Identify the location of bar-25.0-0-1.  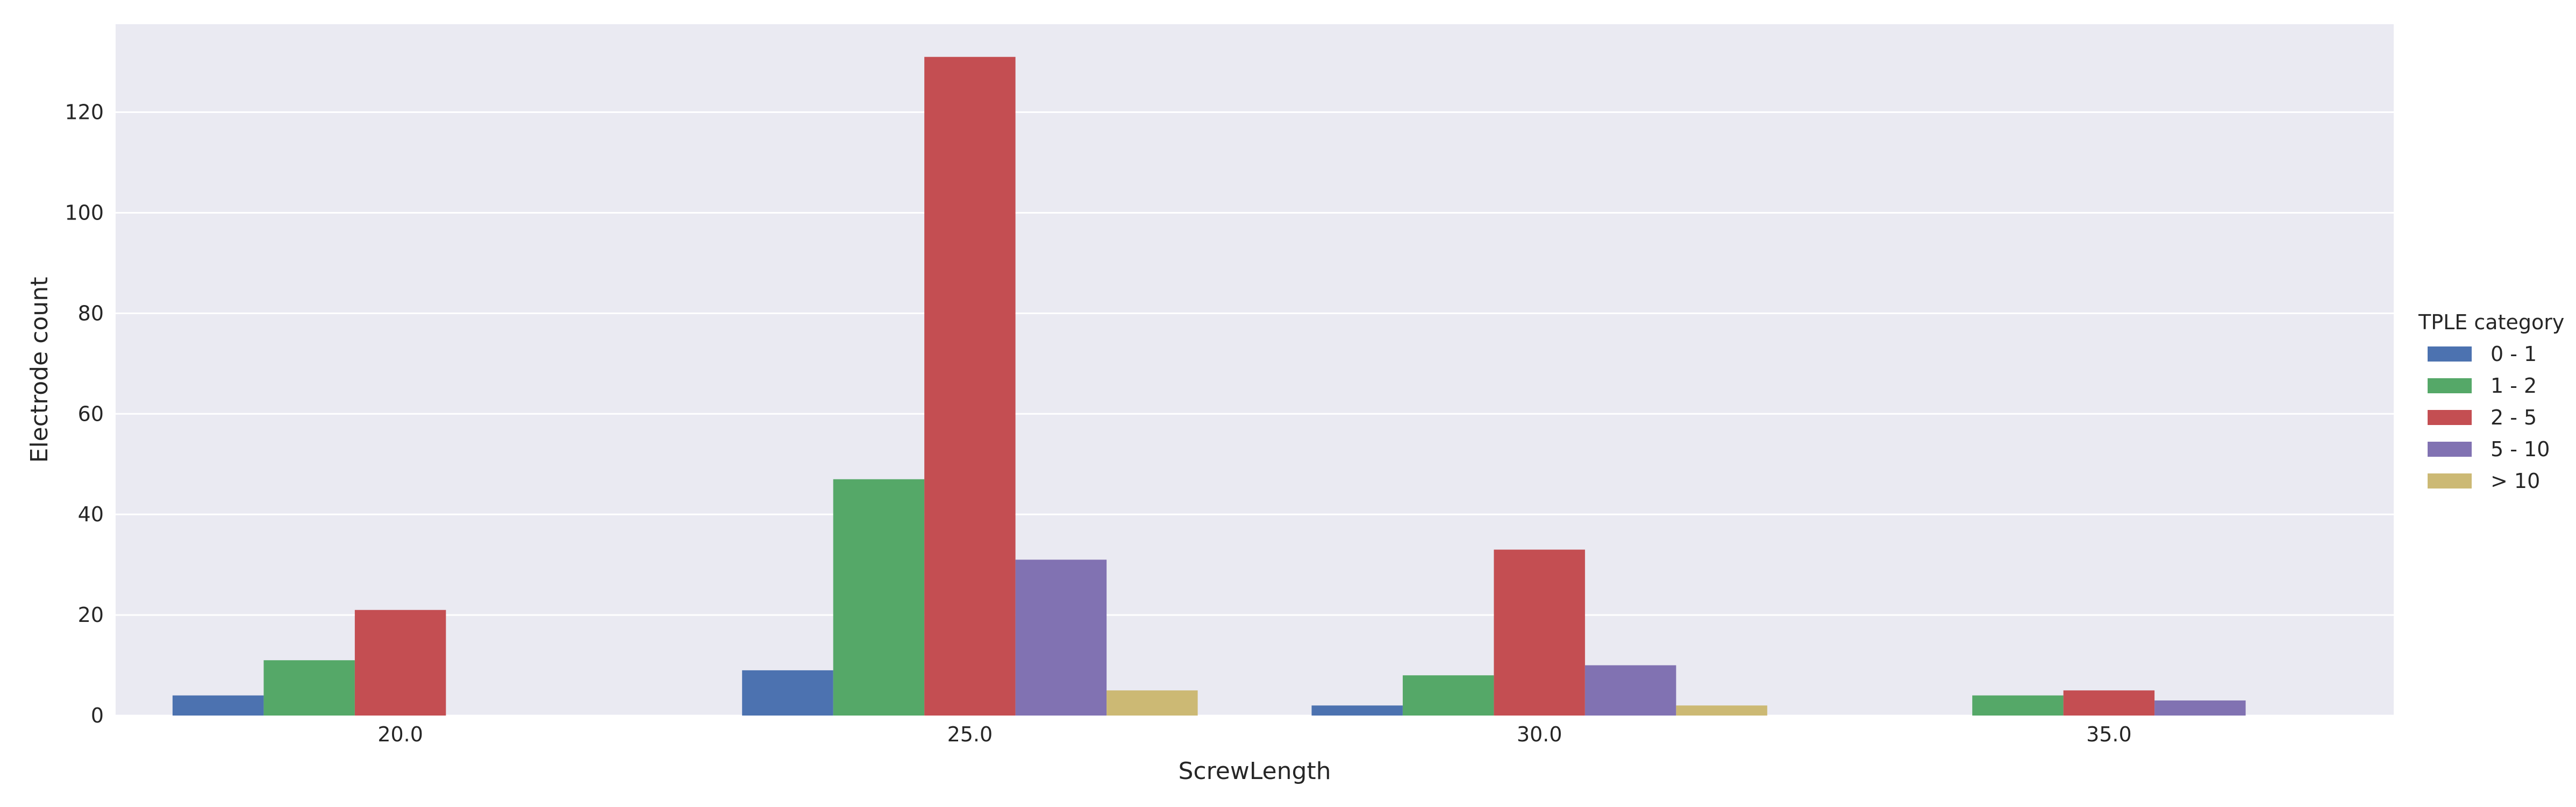
(787, 693).